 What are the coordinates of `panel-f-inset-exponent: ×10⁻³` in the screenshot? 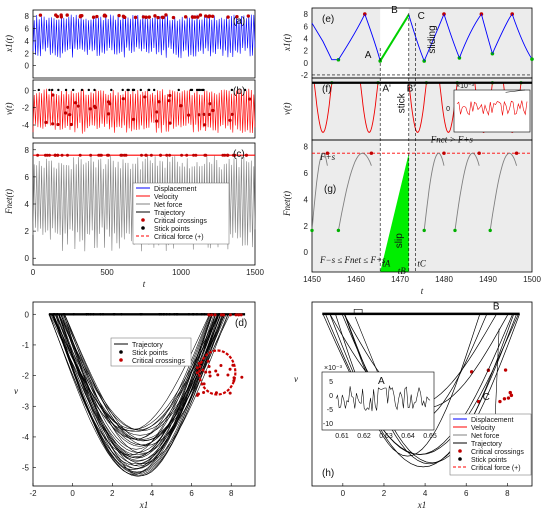 It's located at (465, 86).